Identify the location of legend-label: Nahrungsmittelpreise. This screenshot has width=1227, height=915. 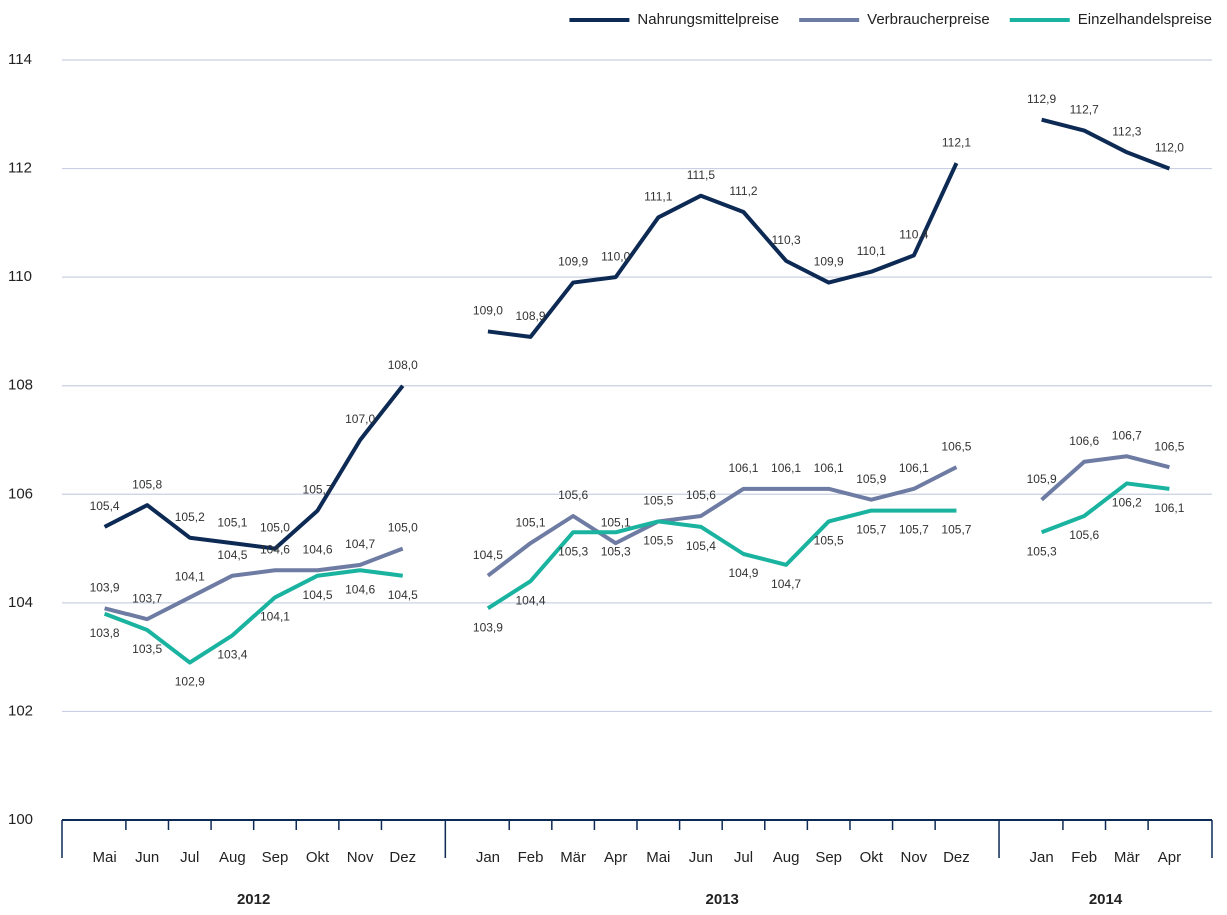
(708, 19).